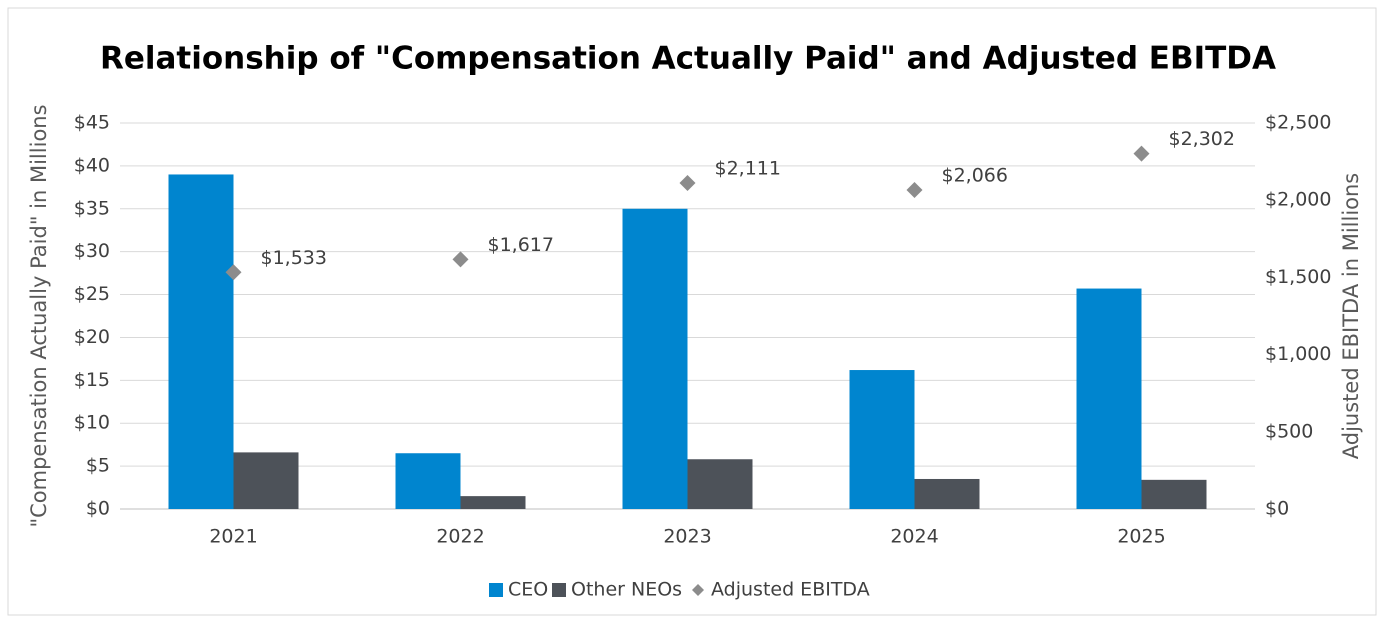 The height and width of the screenshot is (624, 1385). What do you see at coordinates (98, 466) in the screenshot?
I see `y-tick-label: $5` at bounding box center [98, 466].